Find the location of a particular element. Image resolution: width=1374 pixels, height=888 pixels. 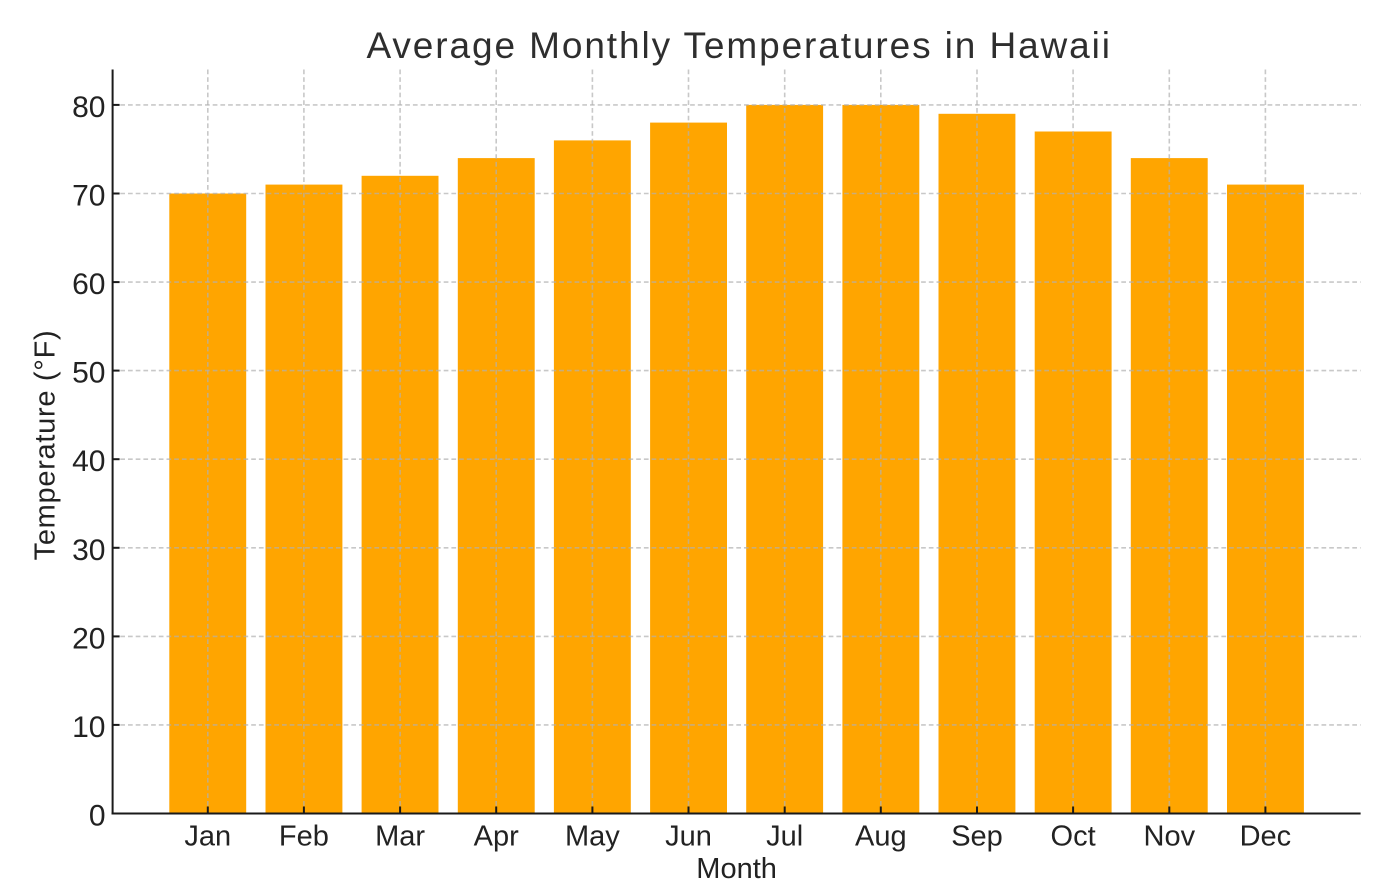

svg-text: 0 is located at coordinates (97, 816).